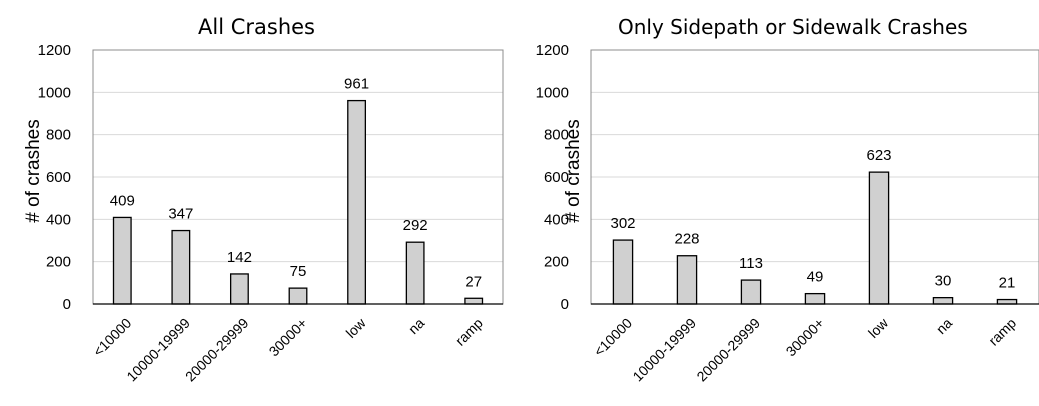 The image size is (1039, 406). Describe the element at coordinates (664, 350) in the screenshot. I see `x-tick-label: 10000-19999` at that location.